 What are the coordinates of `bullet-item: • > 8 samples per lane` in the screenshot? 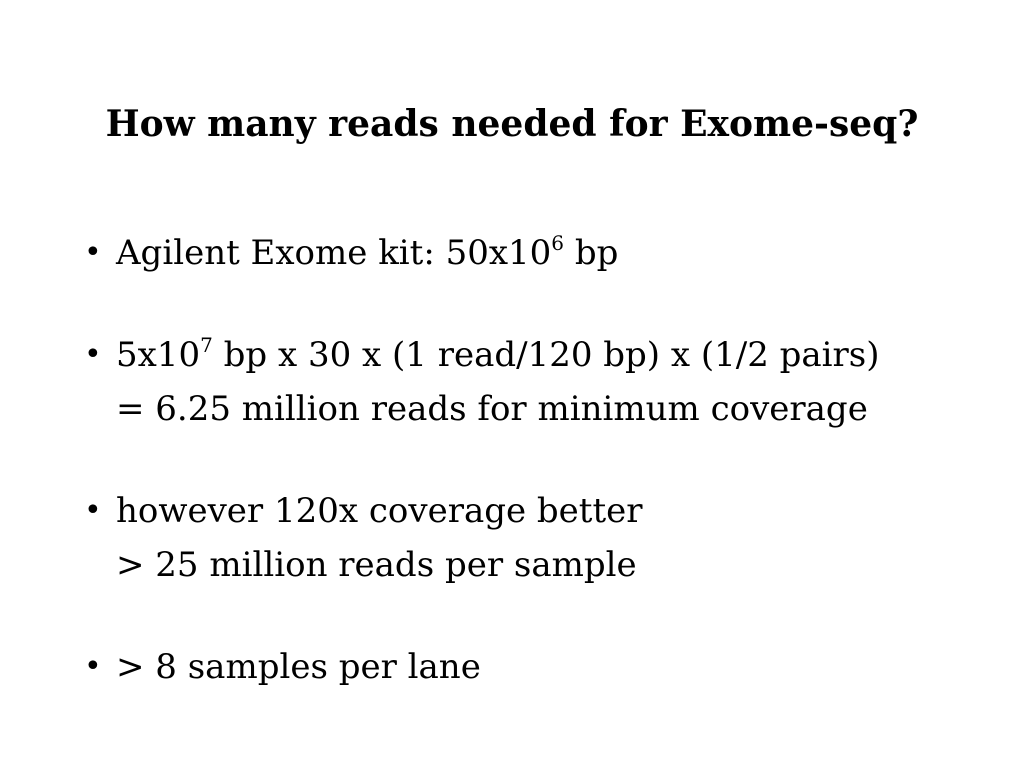 It's located at (530, 667).